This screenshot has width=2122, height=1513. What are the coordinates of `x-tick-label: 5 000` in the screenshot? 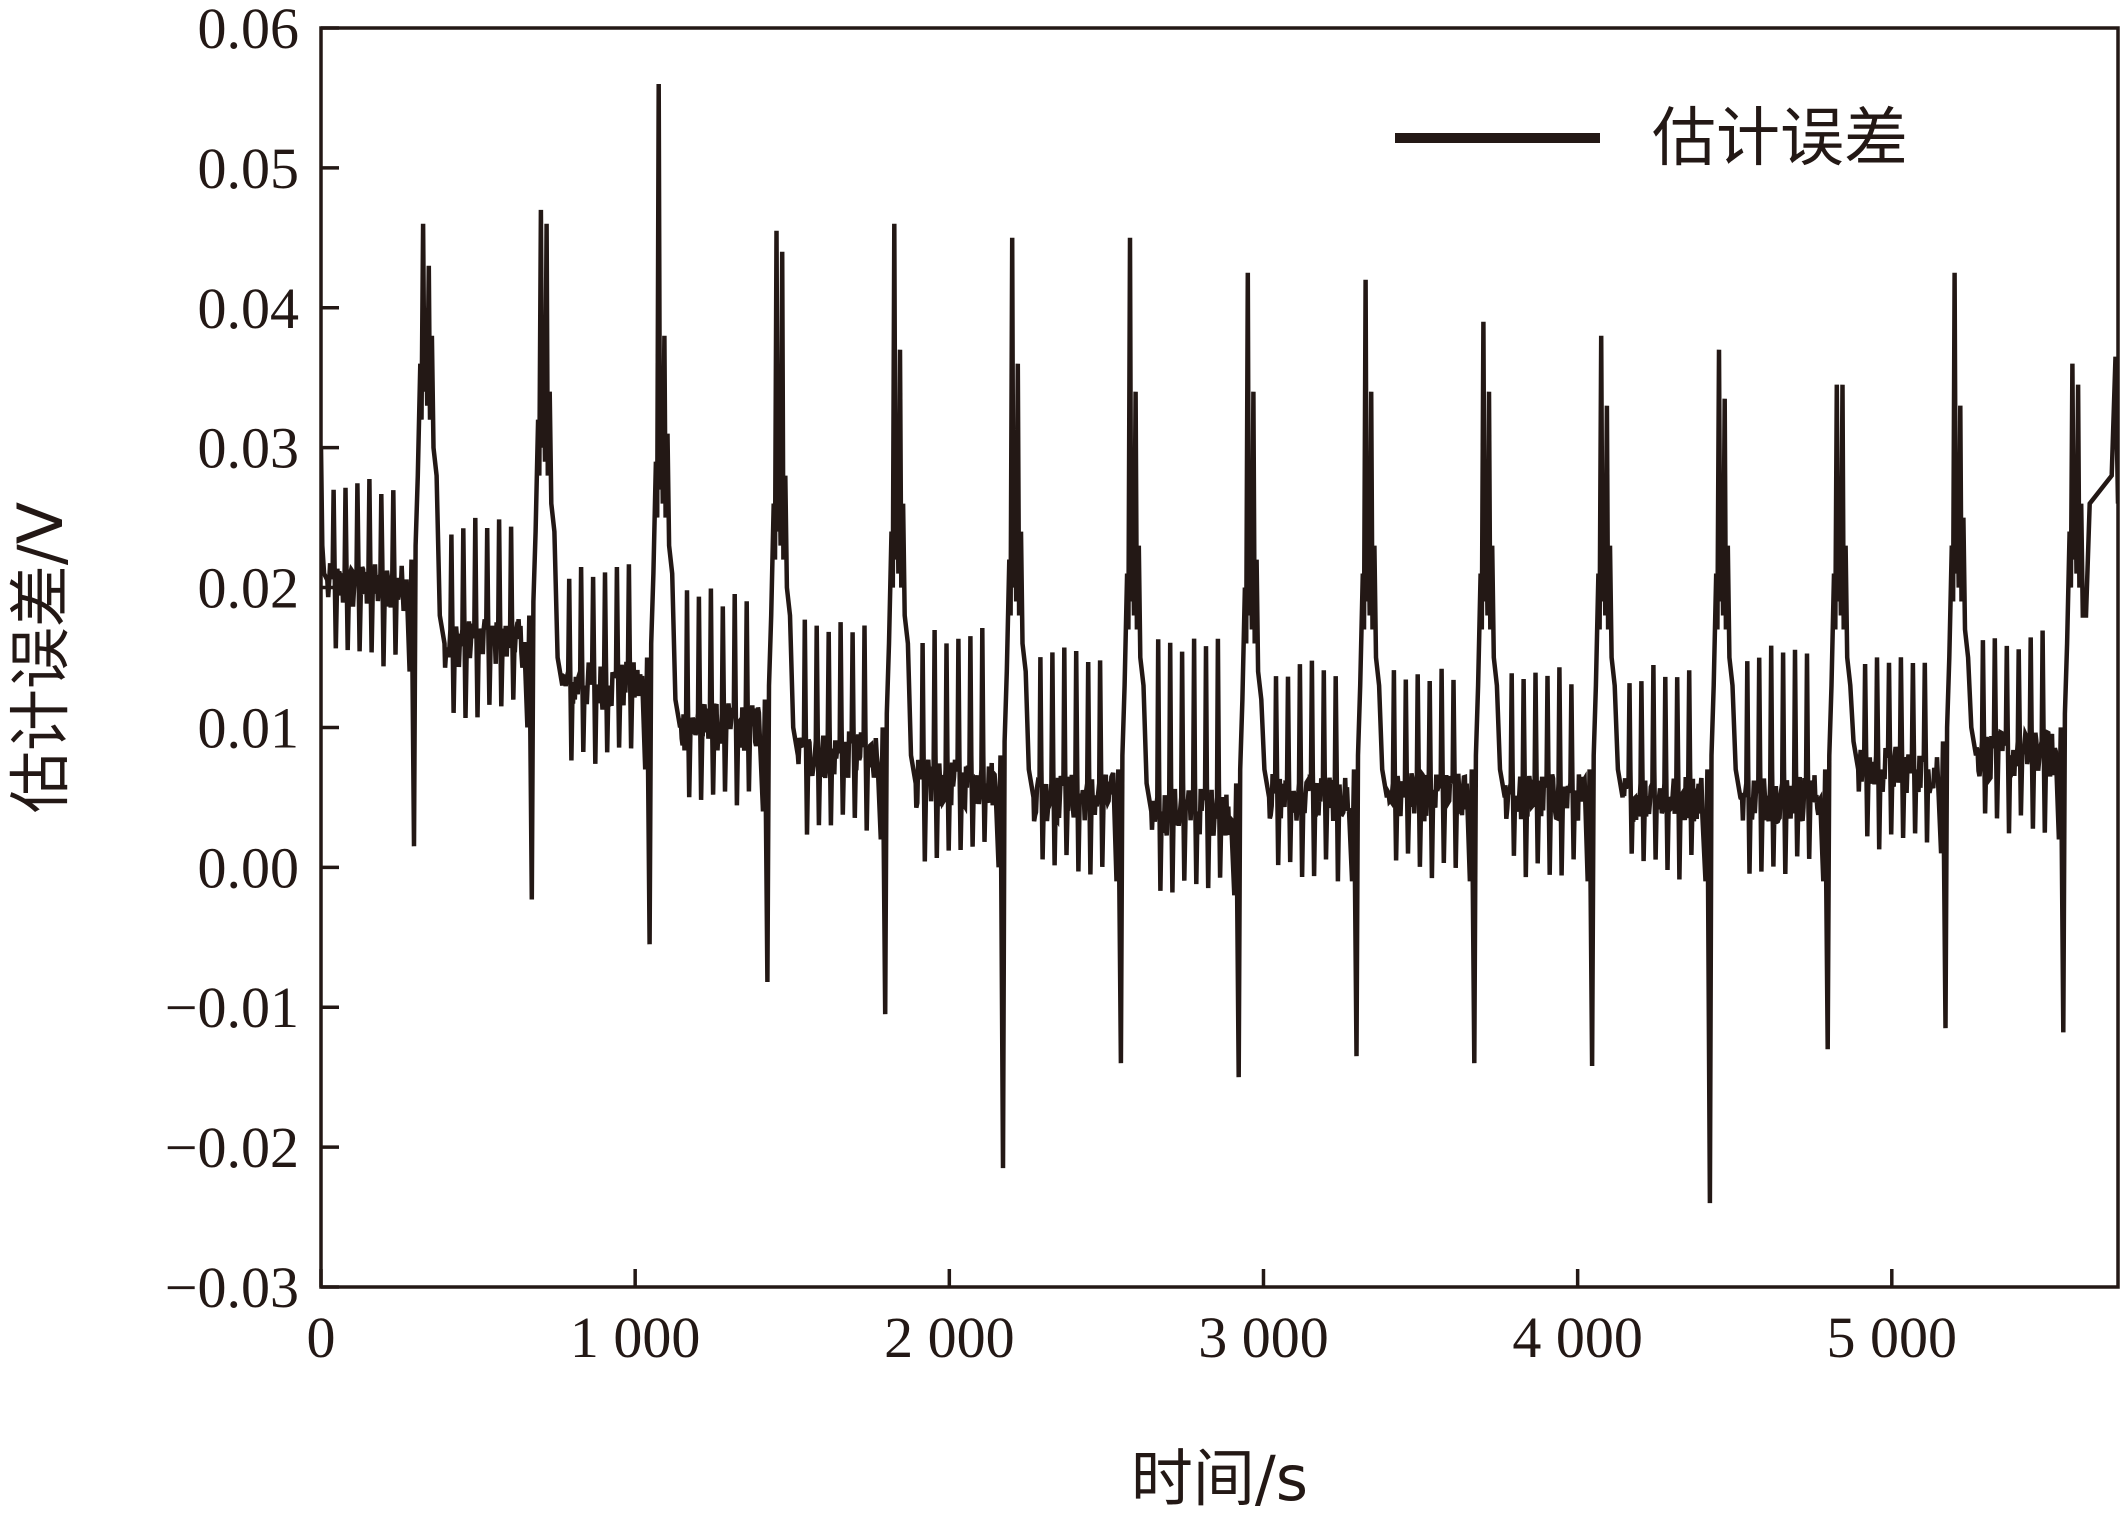 It's located at (1892, 1337).